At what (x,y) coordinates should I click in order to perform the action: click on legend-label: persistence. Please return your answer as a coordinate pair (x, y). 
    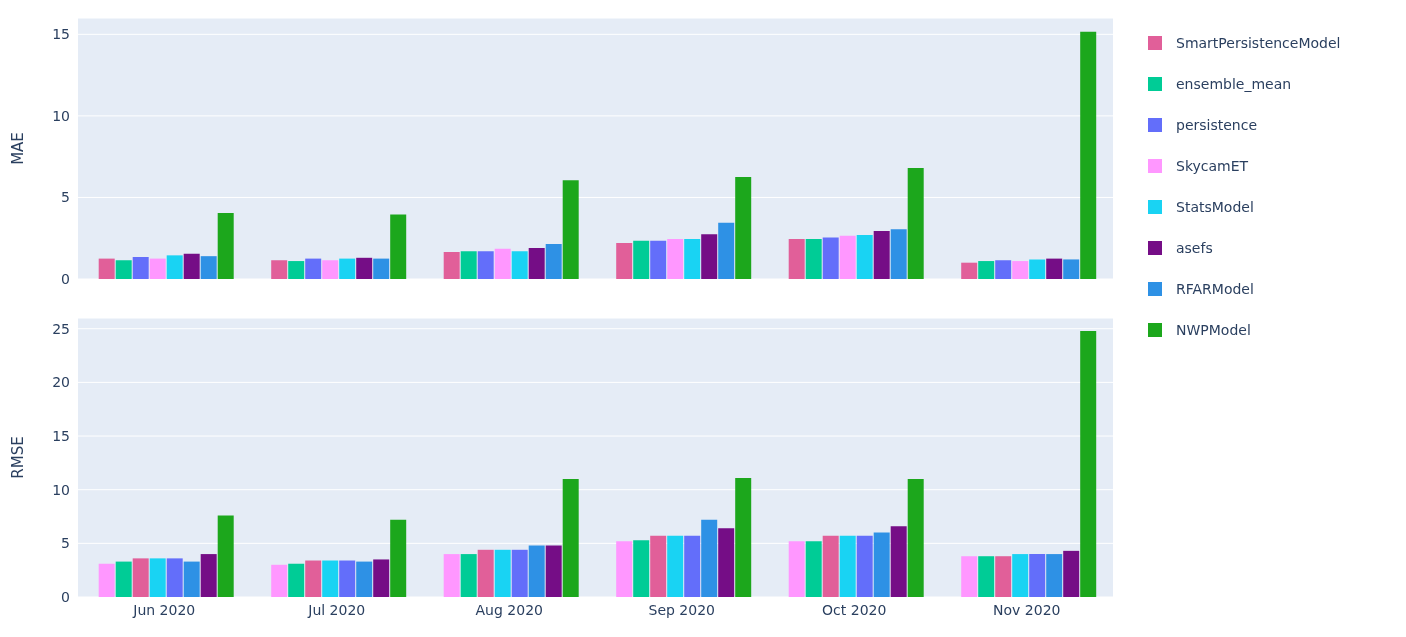
    Looking at the image, I should click on (1217, 124).